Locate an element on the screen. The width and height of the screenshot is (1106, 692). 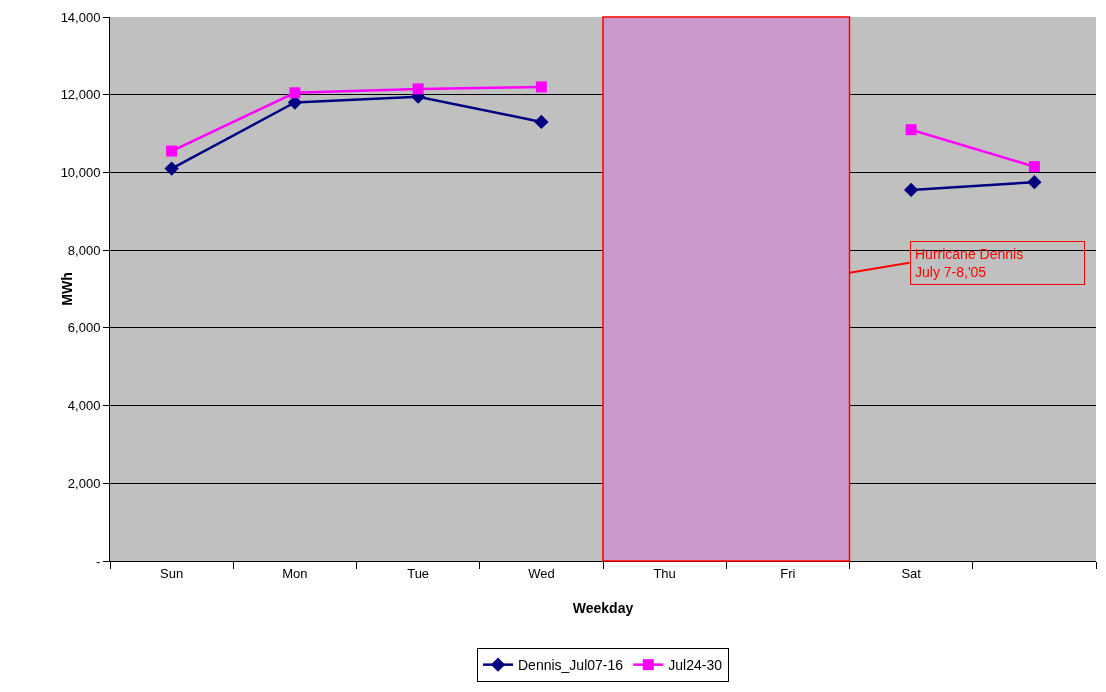
x-tick-label: Fri is located at coordinates (788, 573).